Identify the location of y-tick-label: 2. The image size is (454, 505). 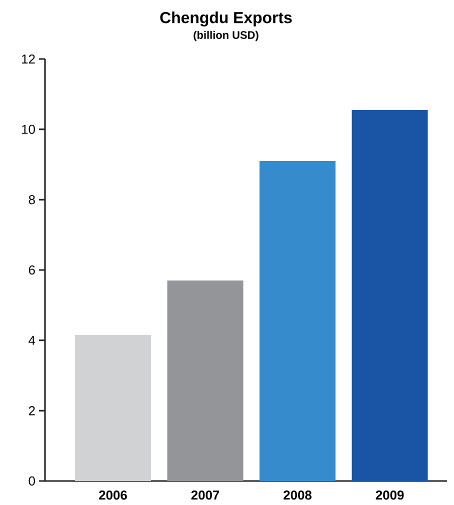
(31, 411).